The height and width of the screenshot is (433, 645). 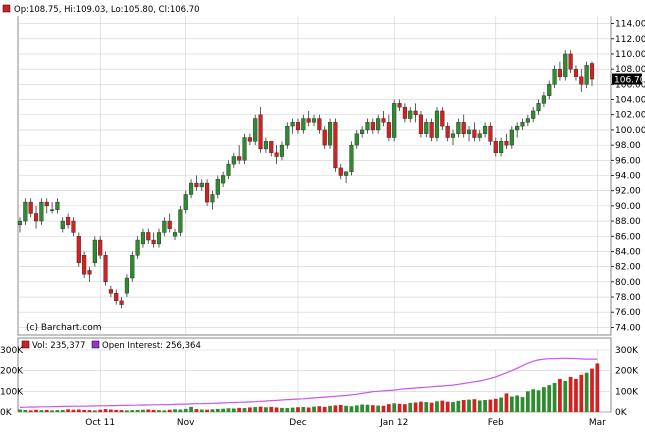 I want to click on date-tick-label: Jan 12, so click(x=393, y=423).